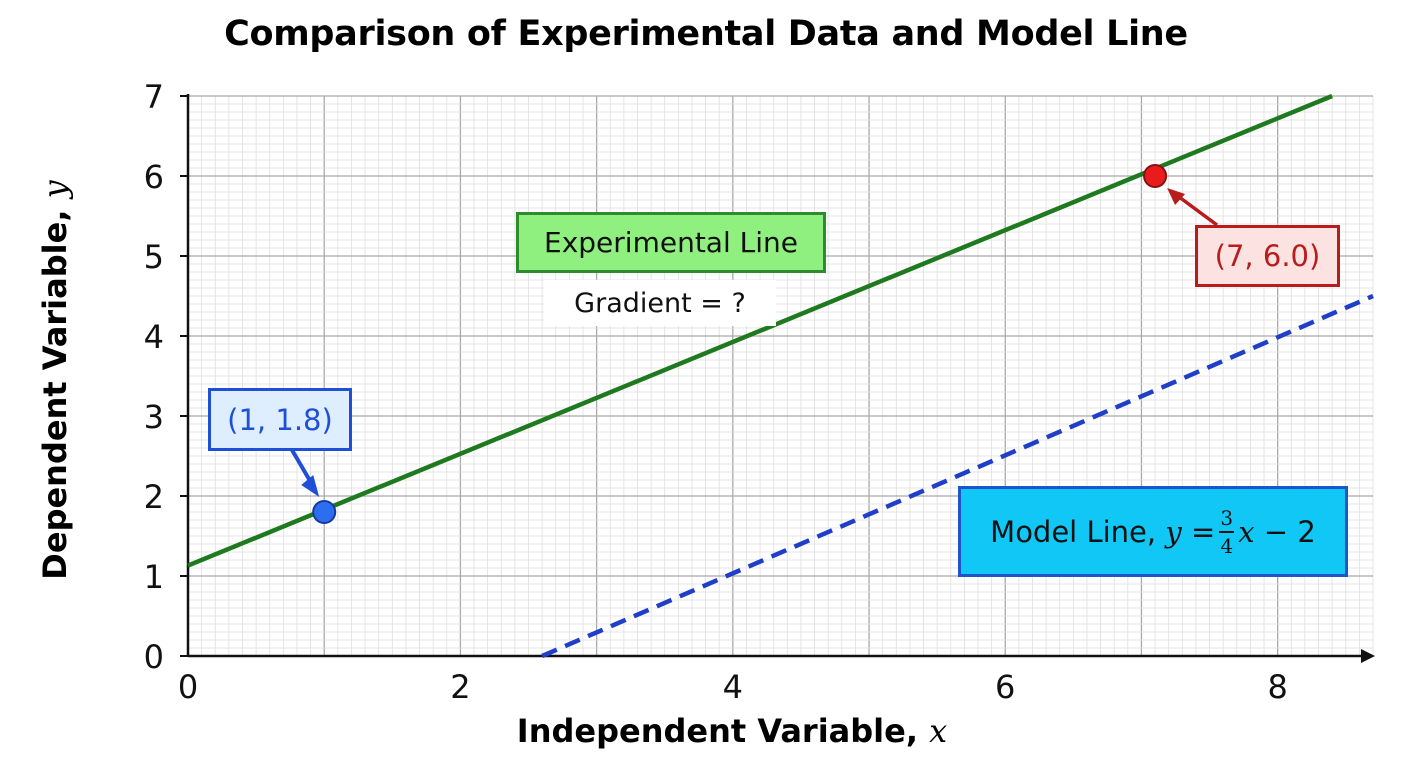  Describe the element at coordinates (154, 97) in the screenshot. I see `y-tick-label: 7` at that location.